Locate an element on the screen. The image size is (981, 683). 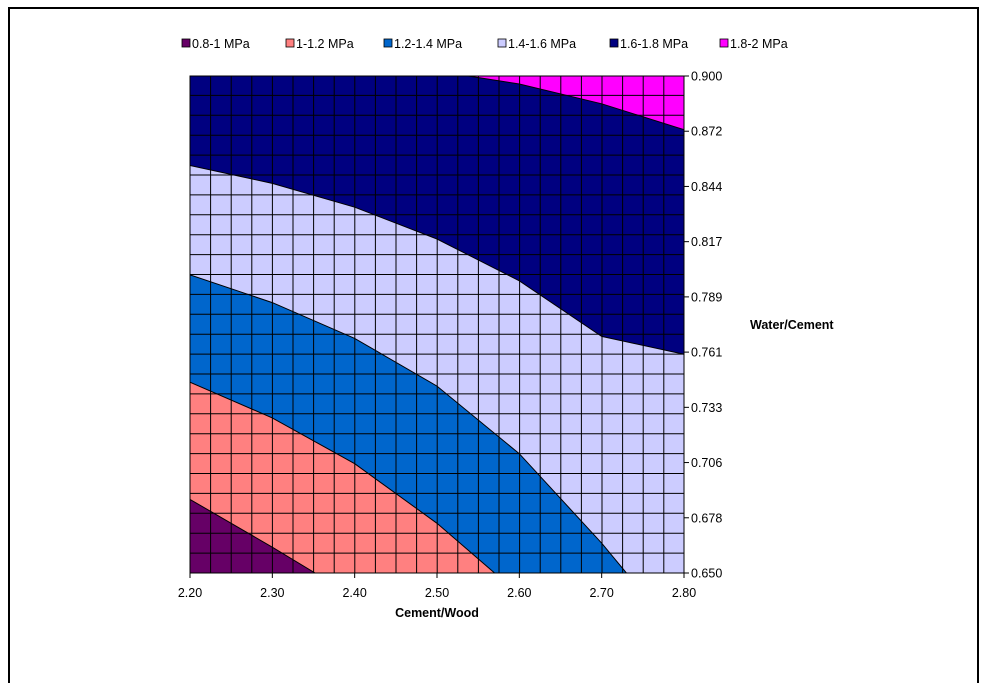
legend-label: 0.8-1 MPa is located at coordinates (221, 44).